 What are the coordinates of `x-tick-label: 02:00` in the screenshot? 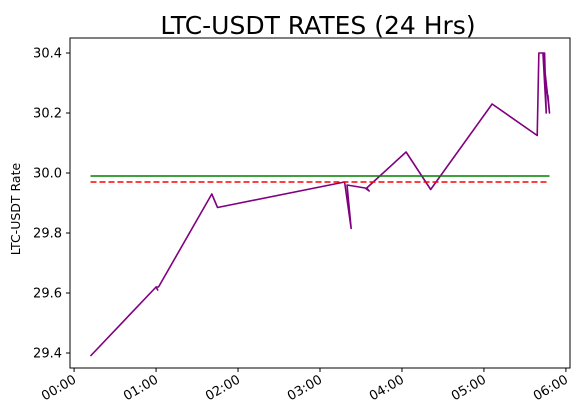 It's located at (223, 388).